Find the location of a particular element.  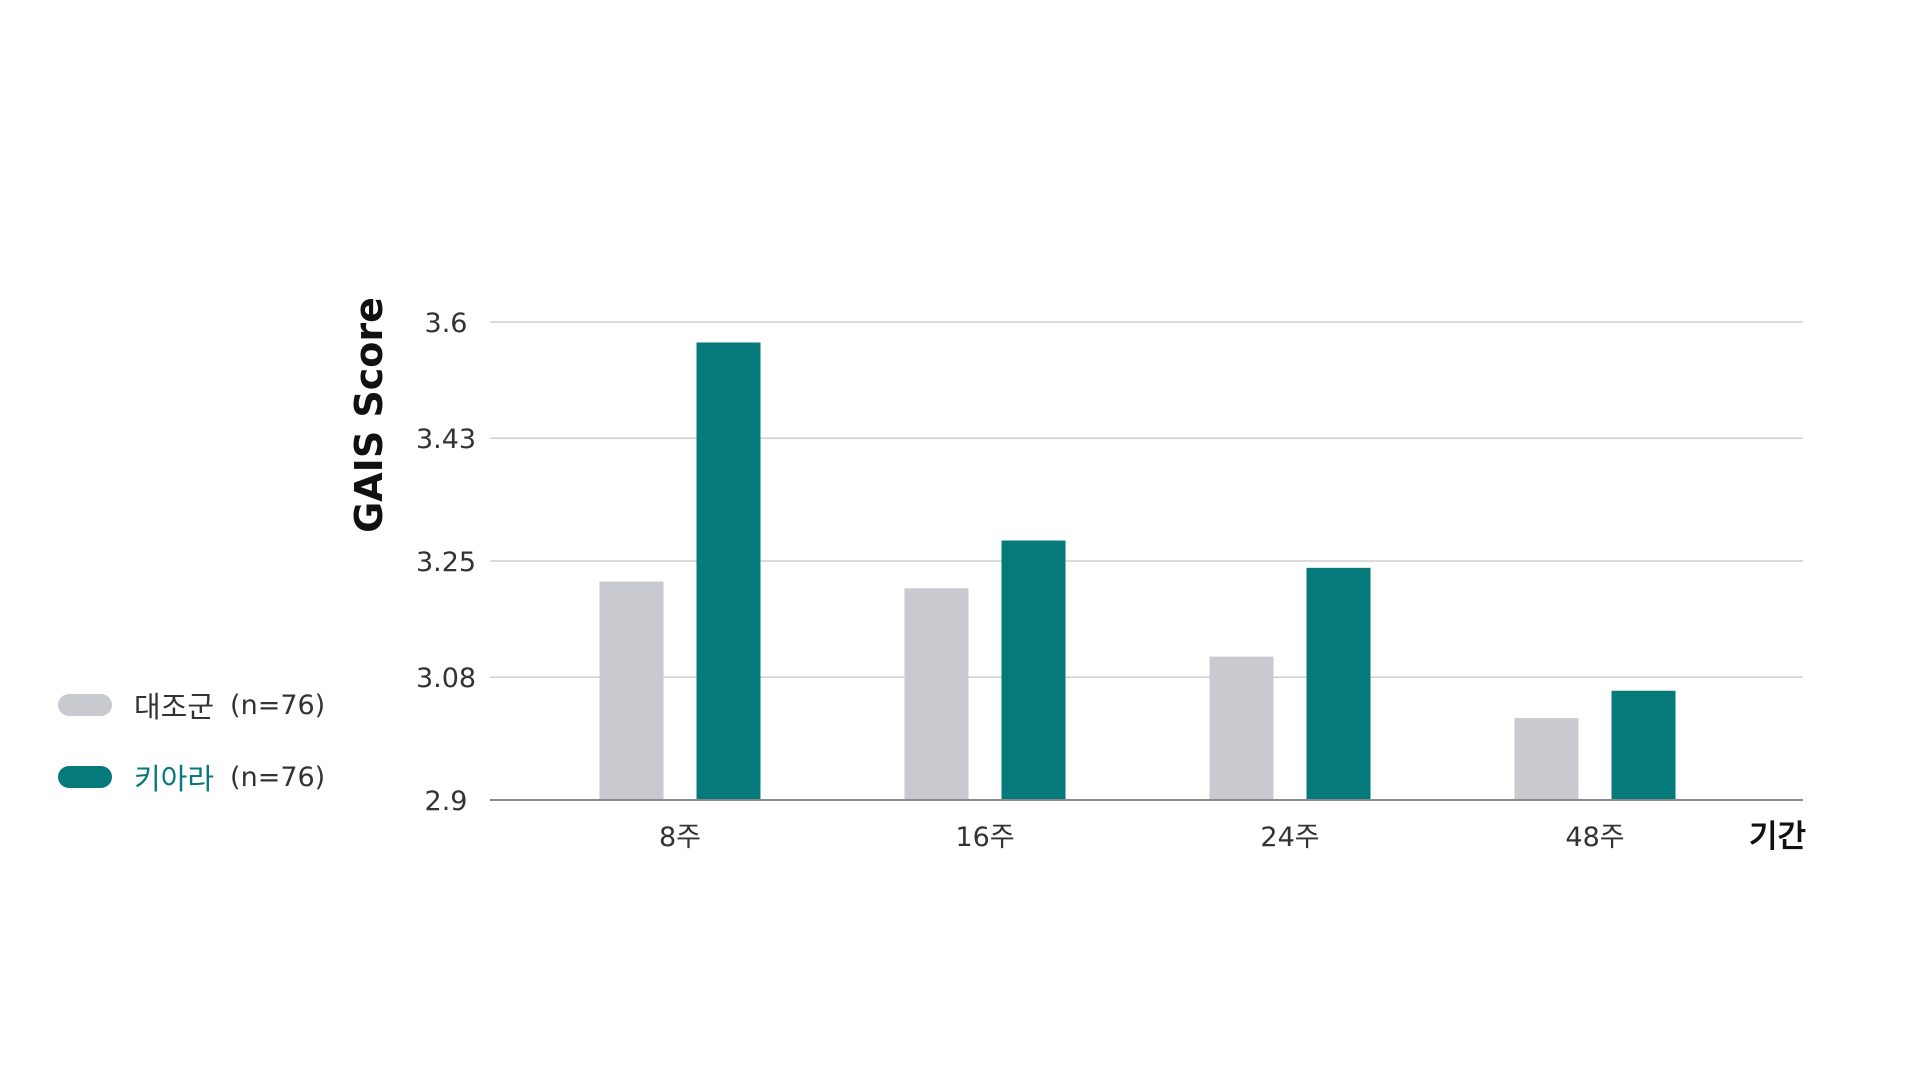

legend-item-control: 대조군 (n=76) is located at coordinates (191, 705).